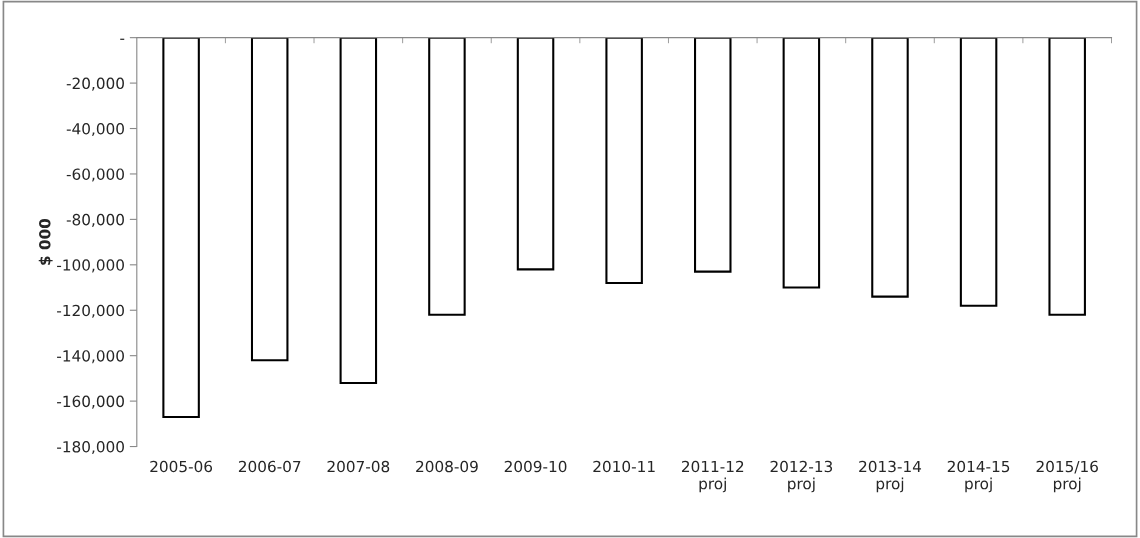 Image resolution: width=1140 pixels, height=538 pixels. Describe the element at coordinates (890, 476) in the screenshot. I see `x-tick-label: 2013-14 proj` at that location.